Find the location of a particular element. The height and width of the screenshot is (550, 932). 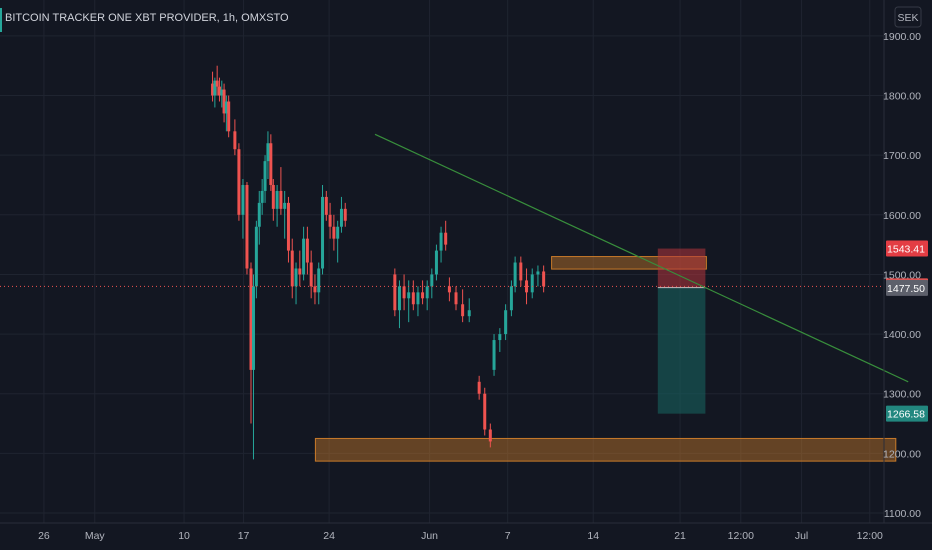

x-tick-label: May is located at coordinates (95, 536).